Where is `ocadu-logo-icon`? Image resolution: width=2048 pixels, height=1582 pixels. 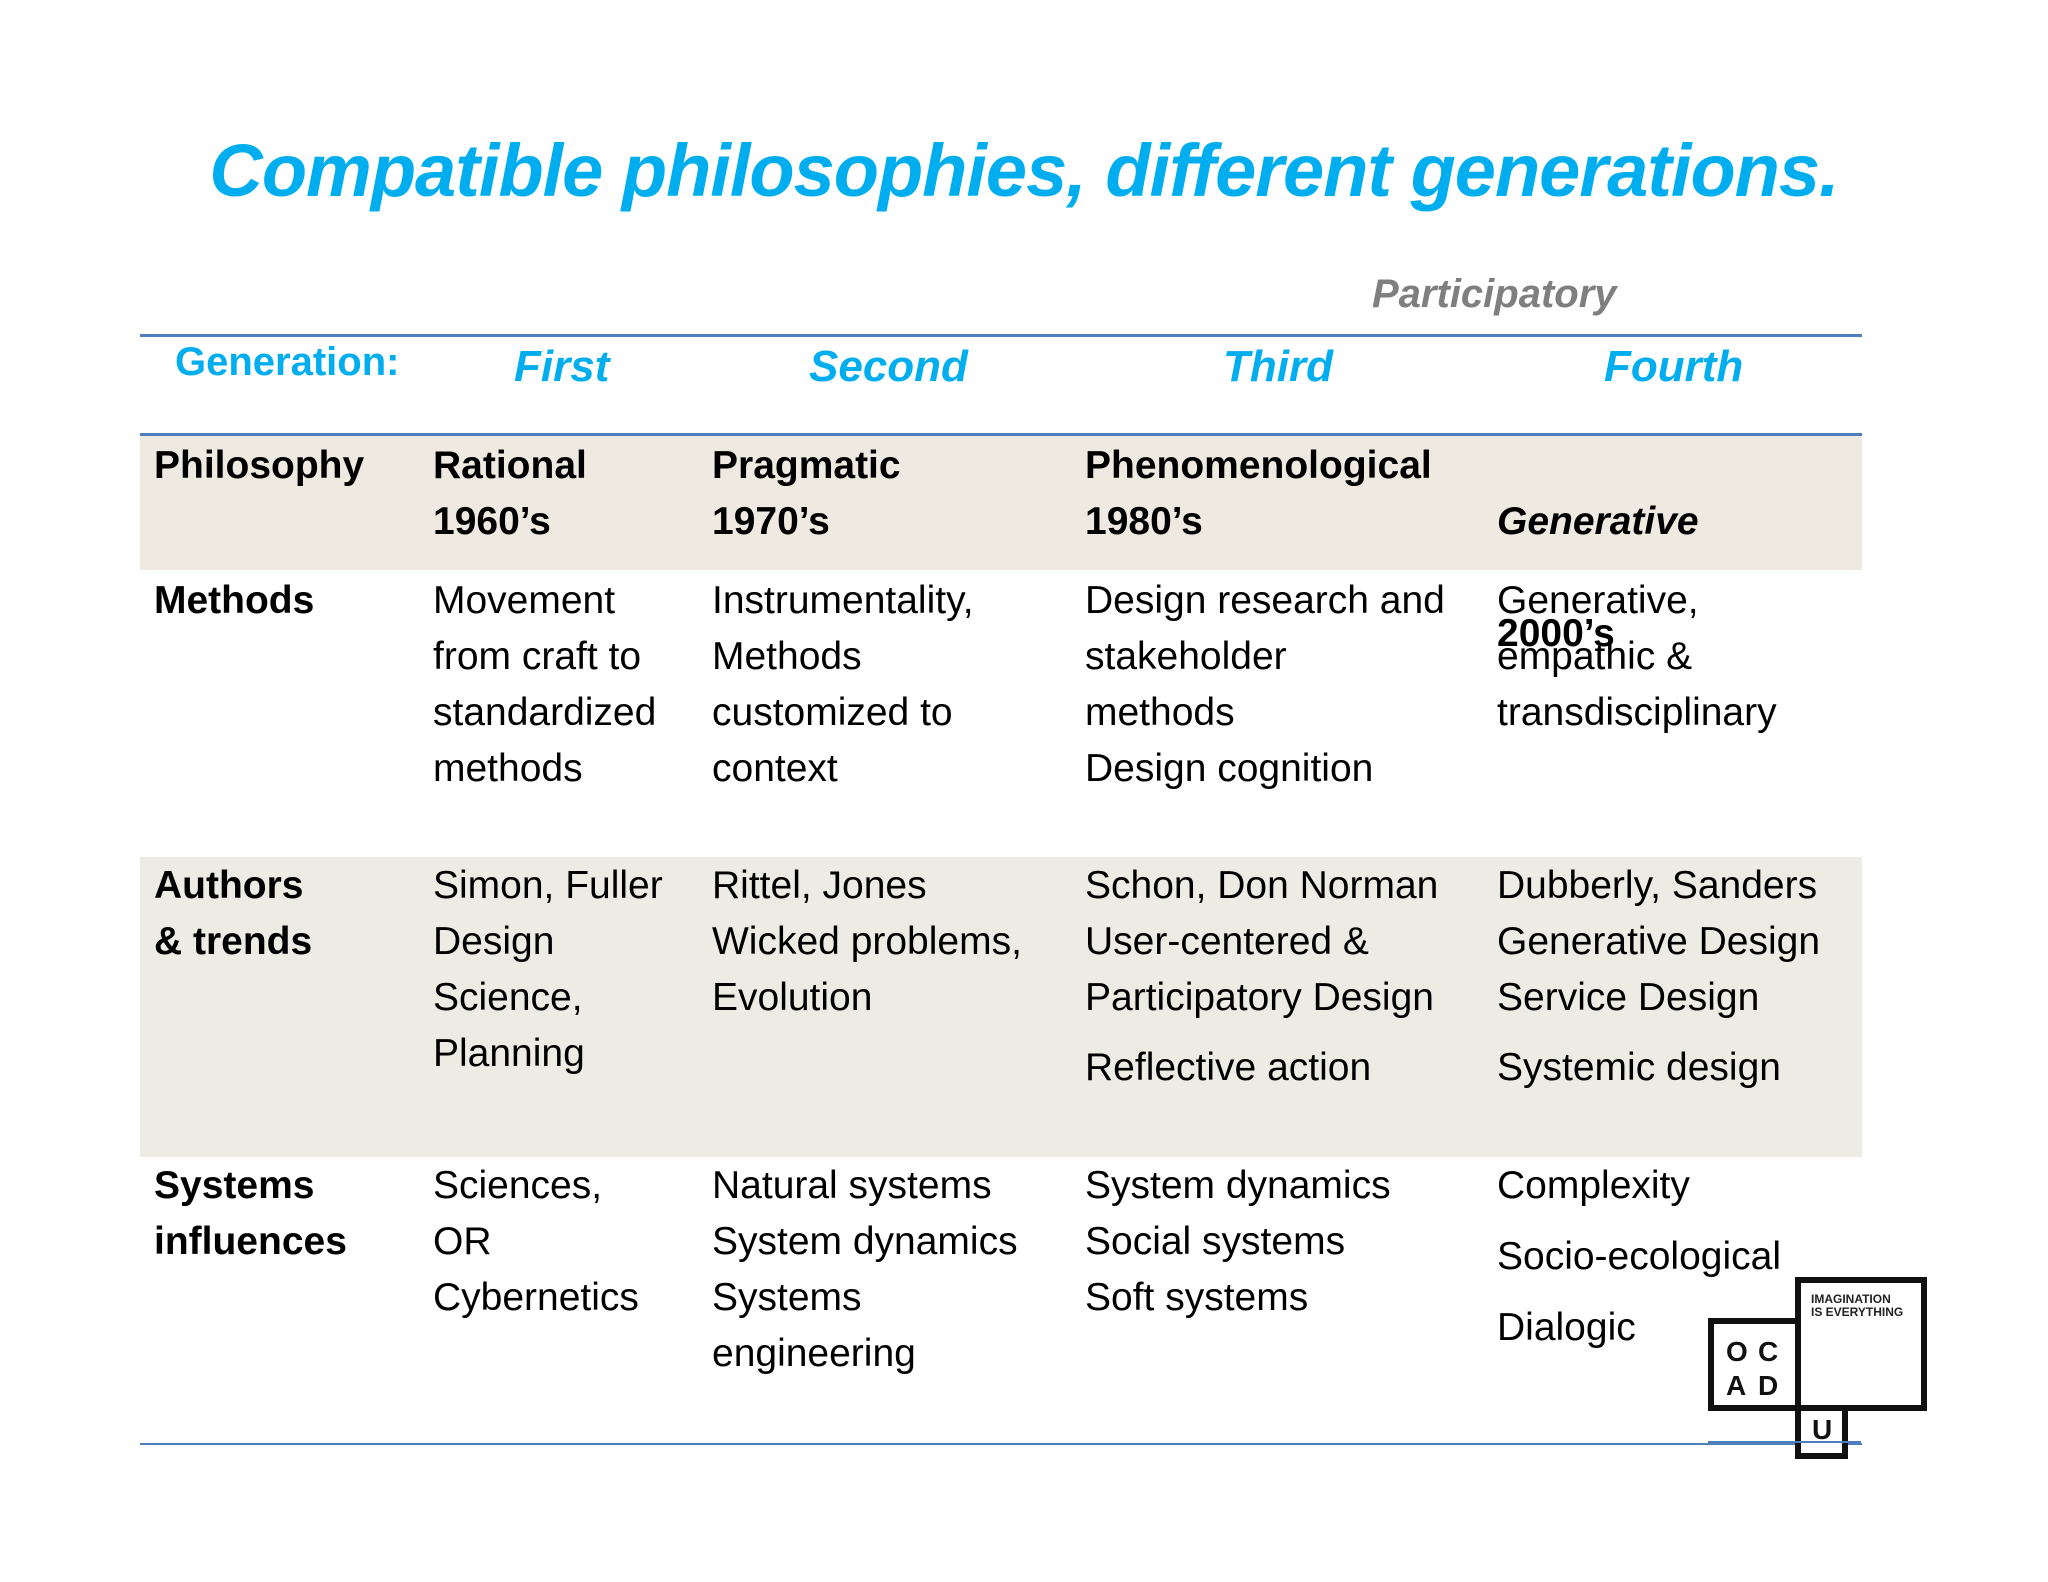
ocadu-logo-icon is located at coordinates (1667, 1368).